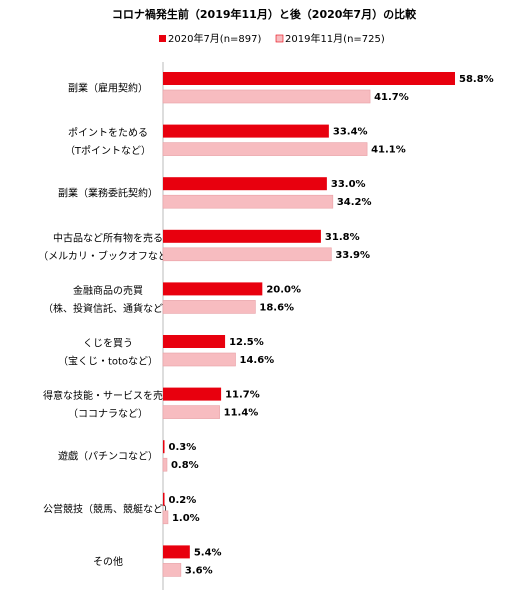 Image resolution: width=528 pixels, height=600 pixels. I want to click on legend-swatch-2020, so click(162, 38).